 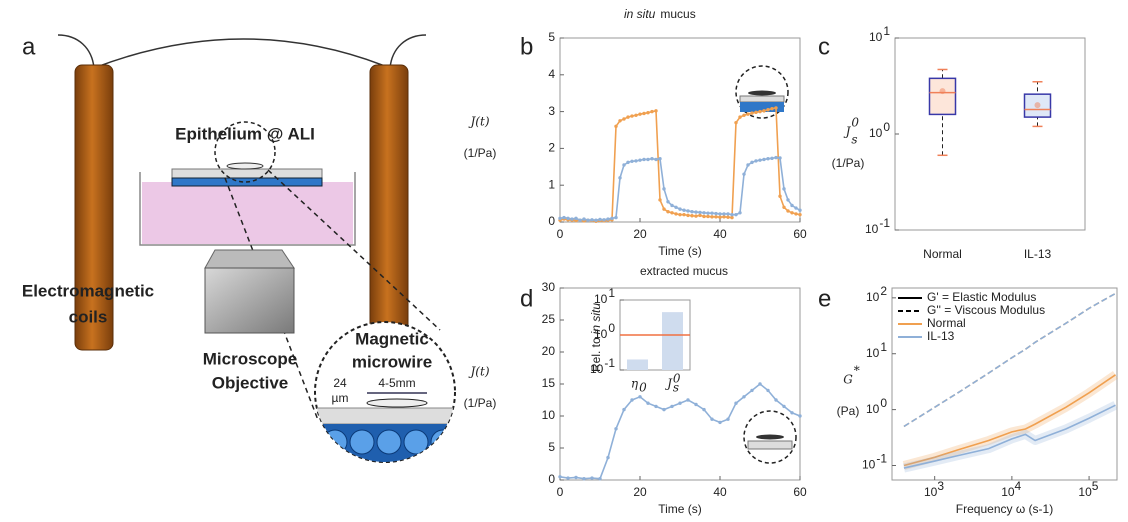 I want to click on tick-exponent: 1, so click(x=886, y=31).